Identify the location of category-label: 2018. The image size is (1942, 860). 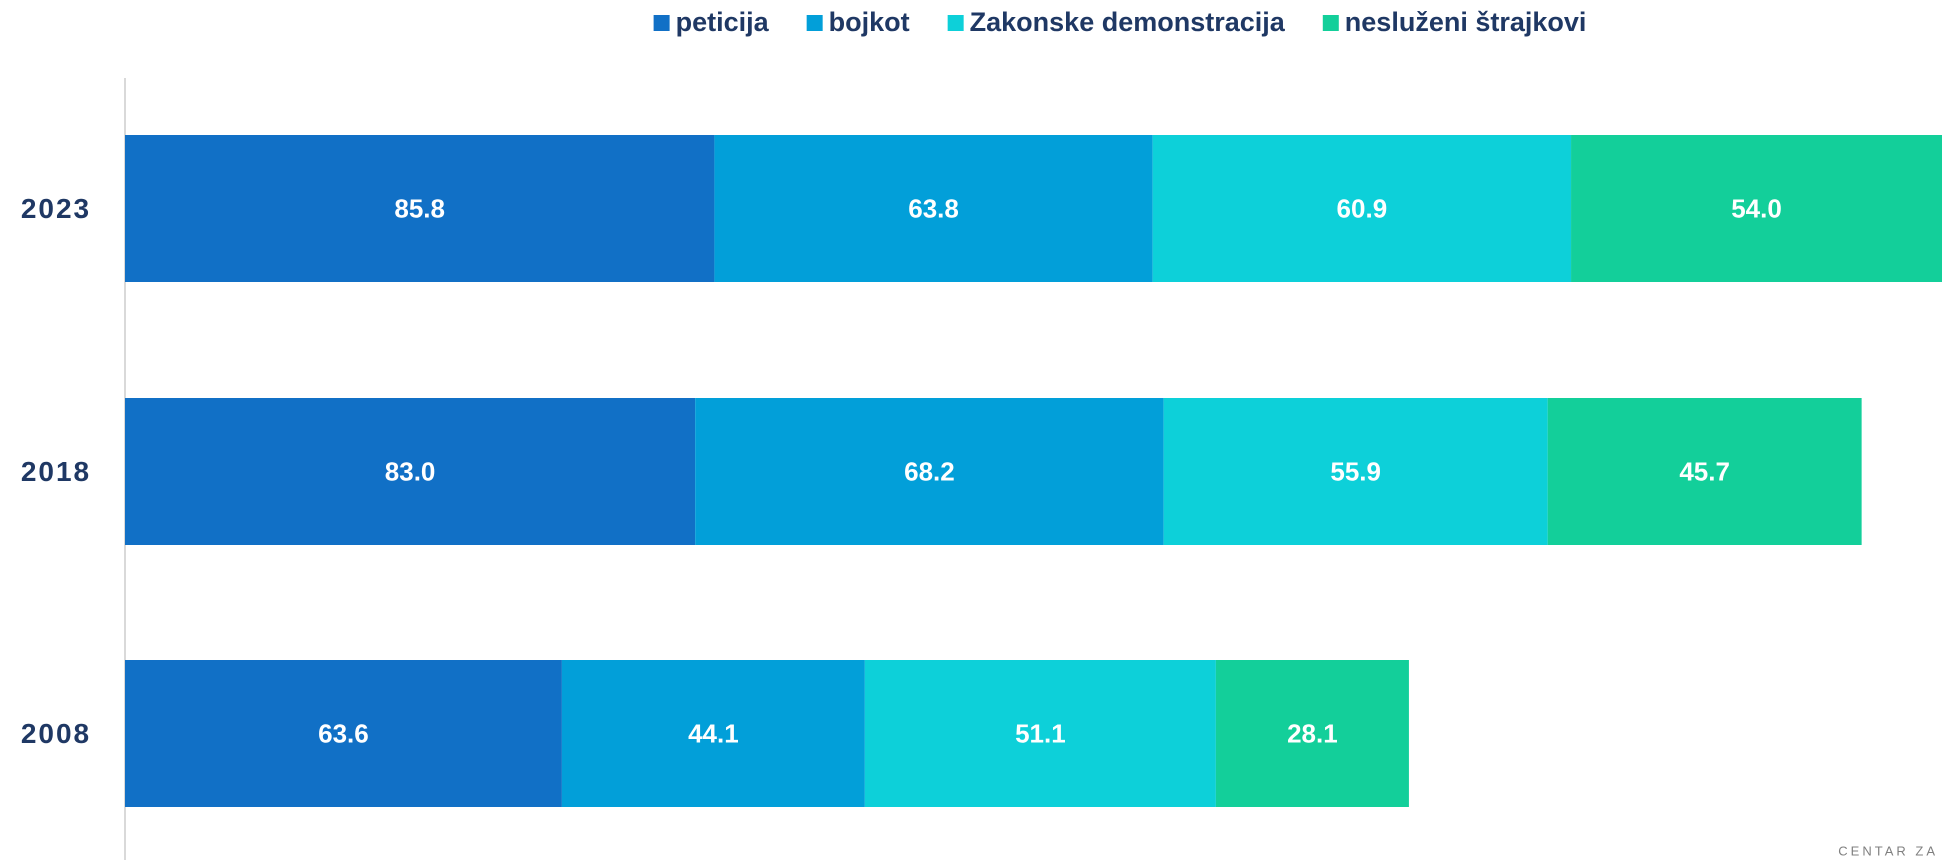
(56, 471).